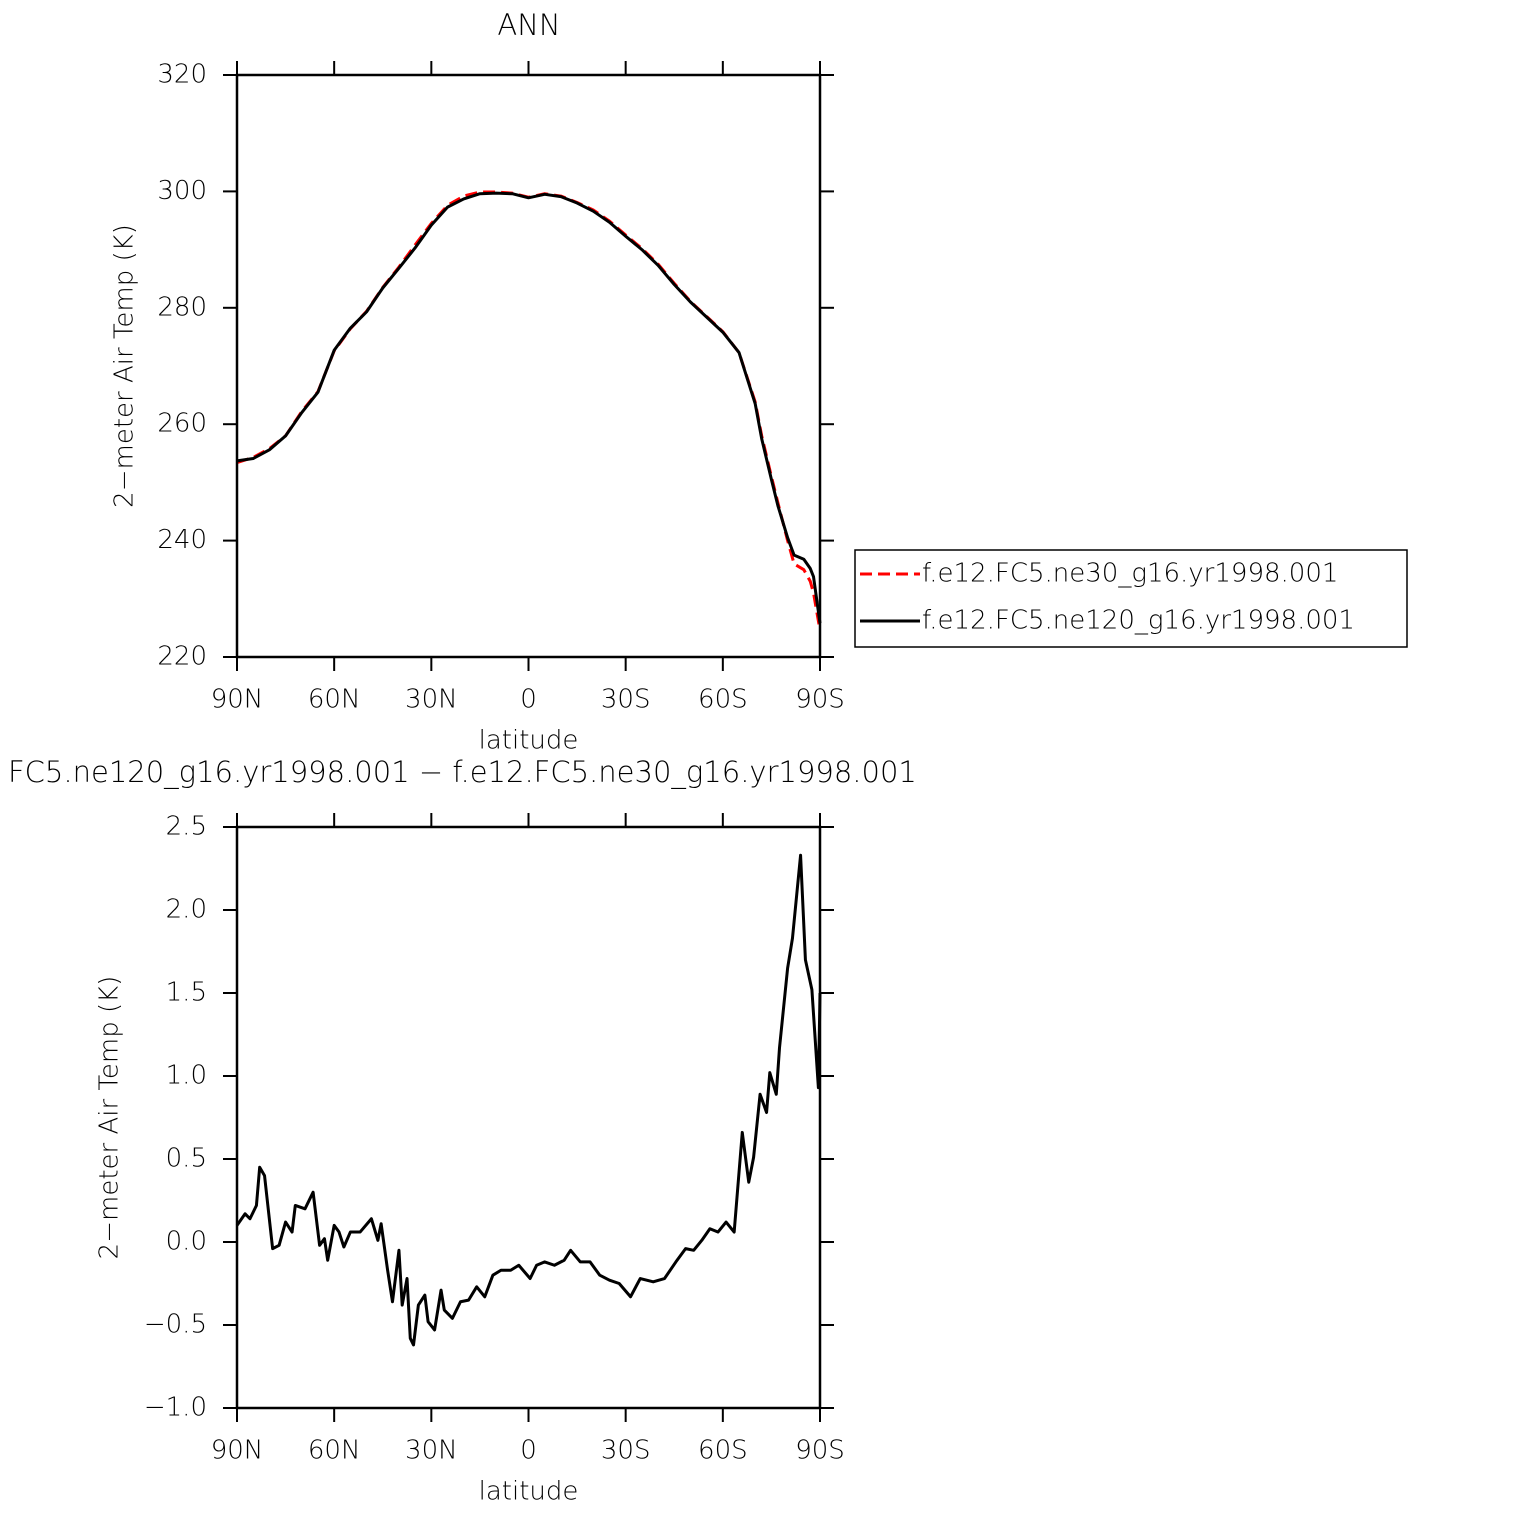 The width and height of the screenshot is (1513, 1513). What do you see at coordinates (186, 910) in the screenshot?
I see `y-tick-label: 2.0` at bounding box center [186, 910].